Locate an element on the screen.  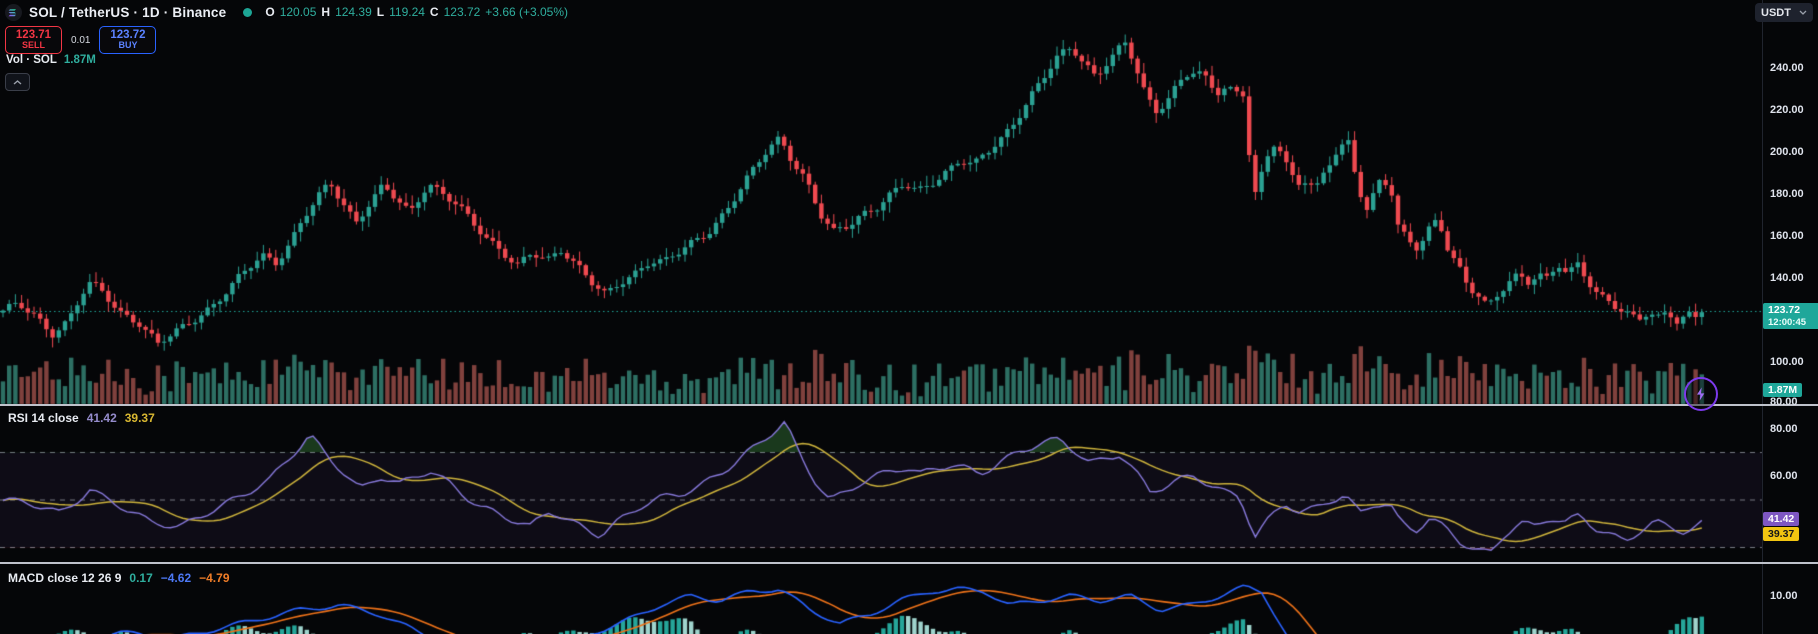
macd-line-value: −4.62 is located at coordinates (176, 578).